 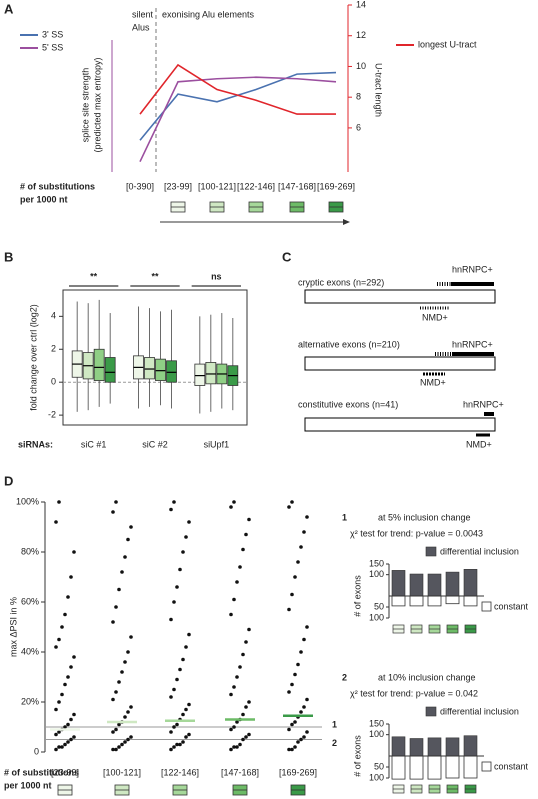 I want to click on annotation: exonising Alu elements, so click(x=208, y=14).